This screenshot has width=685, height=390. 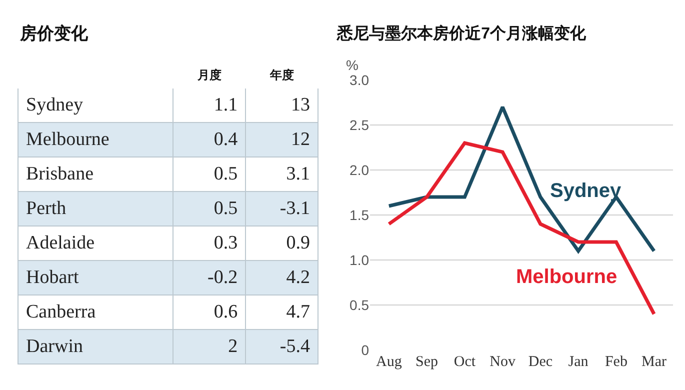 I want to click on data-label: 0.9, so click(x=298, y=243).